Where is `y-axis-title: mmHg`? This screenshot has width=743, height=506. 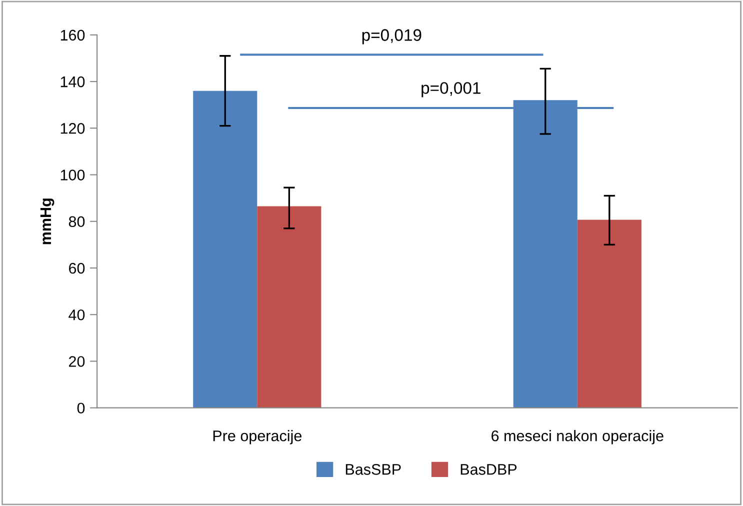 y-axis-title: mmHg is located at coordinates (47, 221).